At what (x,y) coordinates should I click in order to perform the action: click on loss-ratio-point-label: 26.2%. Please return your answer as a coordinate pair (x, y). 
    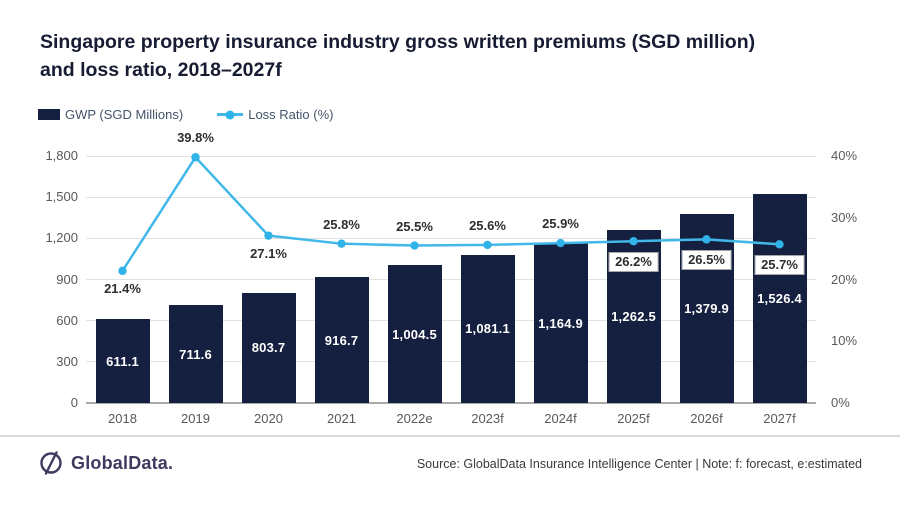
    Looking at the image, I should click on (633, 262).